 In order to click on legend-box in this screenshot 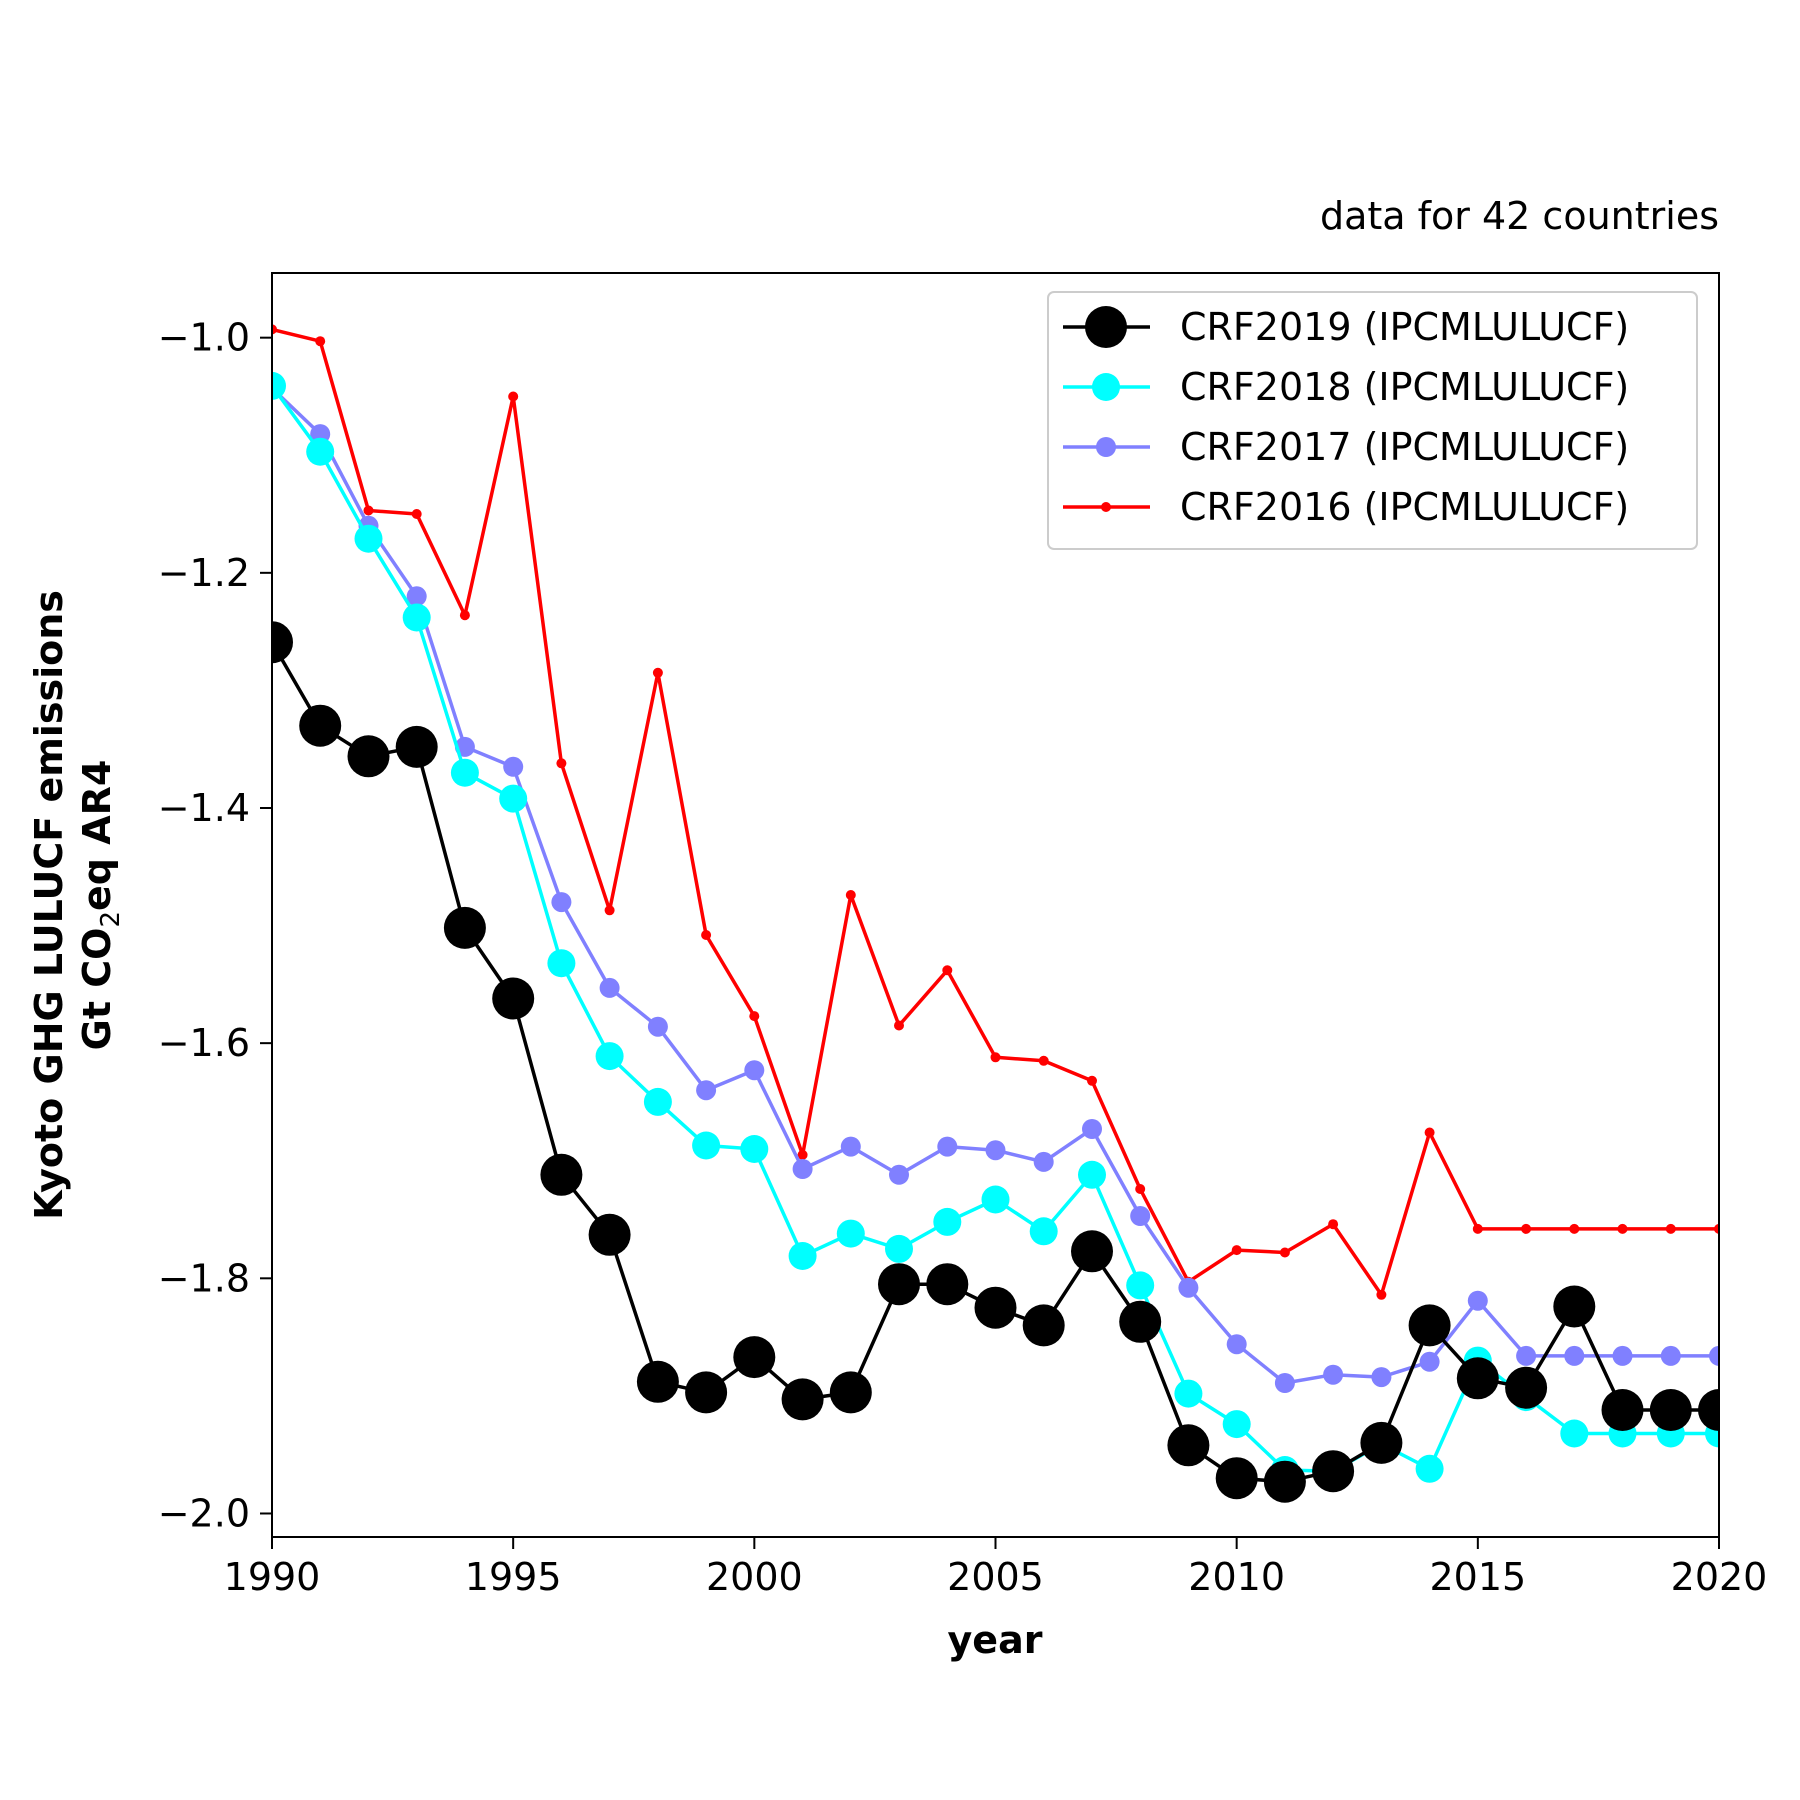, I will do `click(1372, 420)`.